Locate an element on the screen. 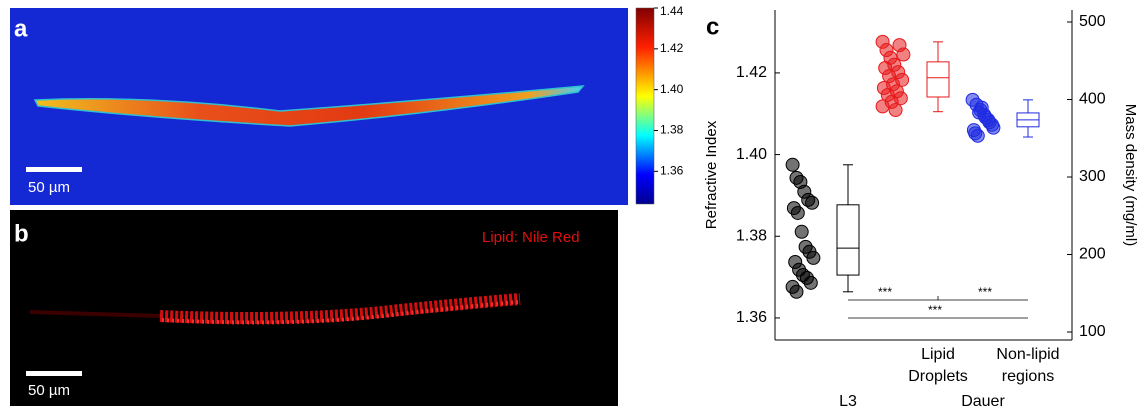  colorbar-tick-label: 1.44 is located at coordinates (672, 11).